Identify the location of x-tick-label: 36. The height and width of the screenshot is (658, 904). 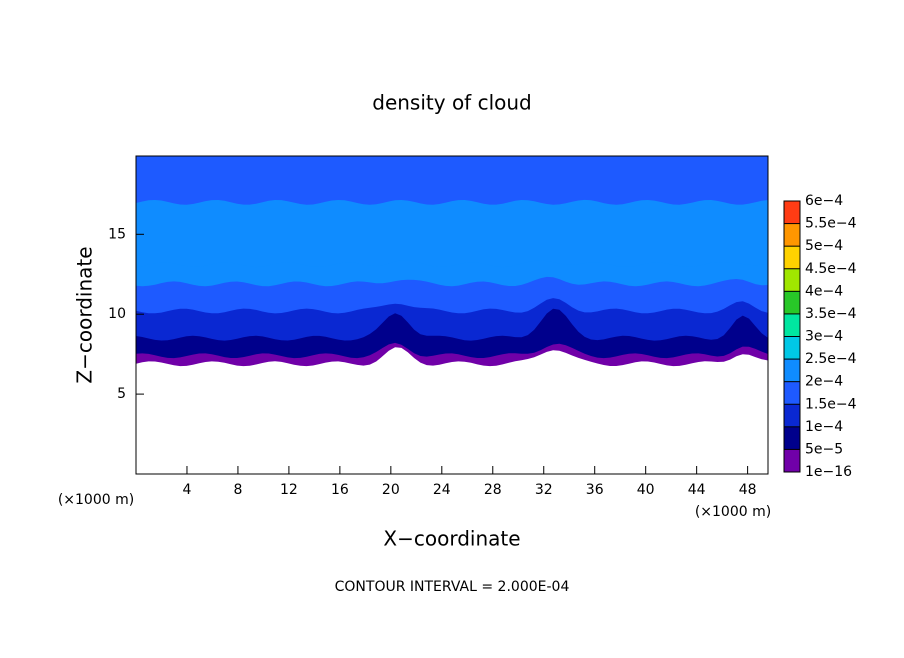
(595, 490).